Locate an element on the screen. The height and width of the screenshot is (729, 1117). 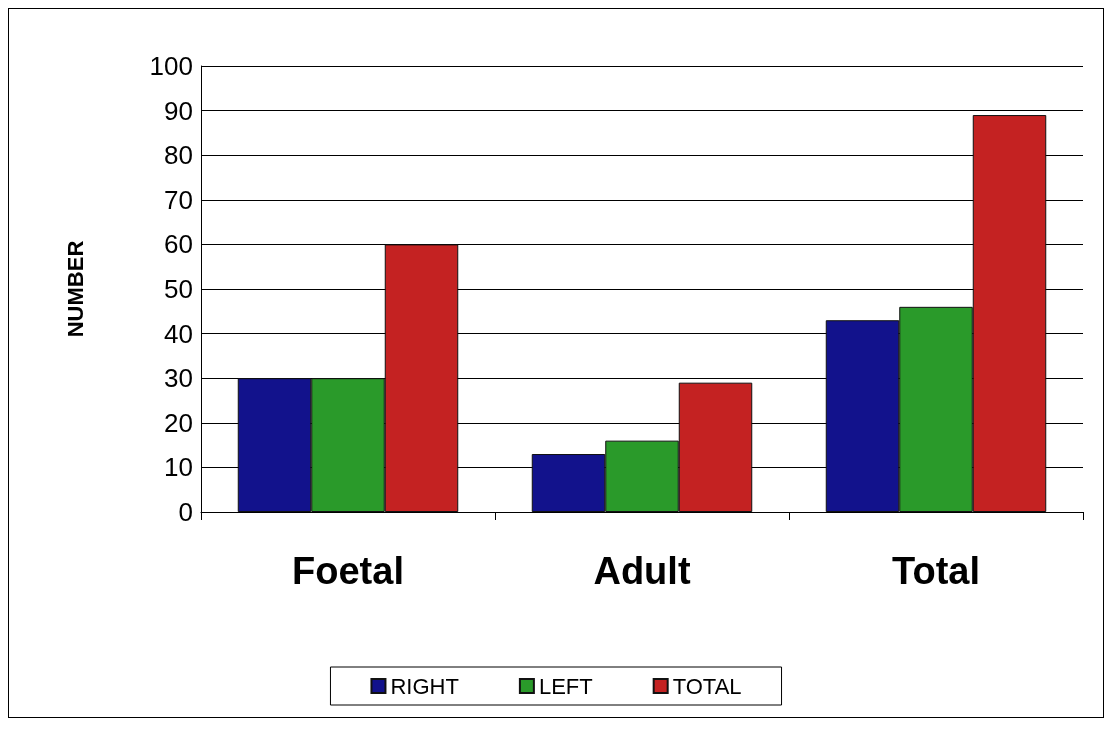
y-tick-label: 90 is located at coordinates (178, 110).